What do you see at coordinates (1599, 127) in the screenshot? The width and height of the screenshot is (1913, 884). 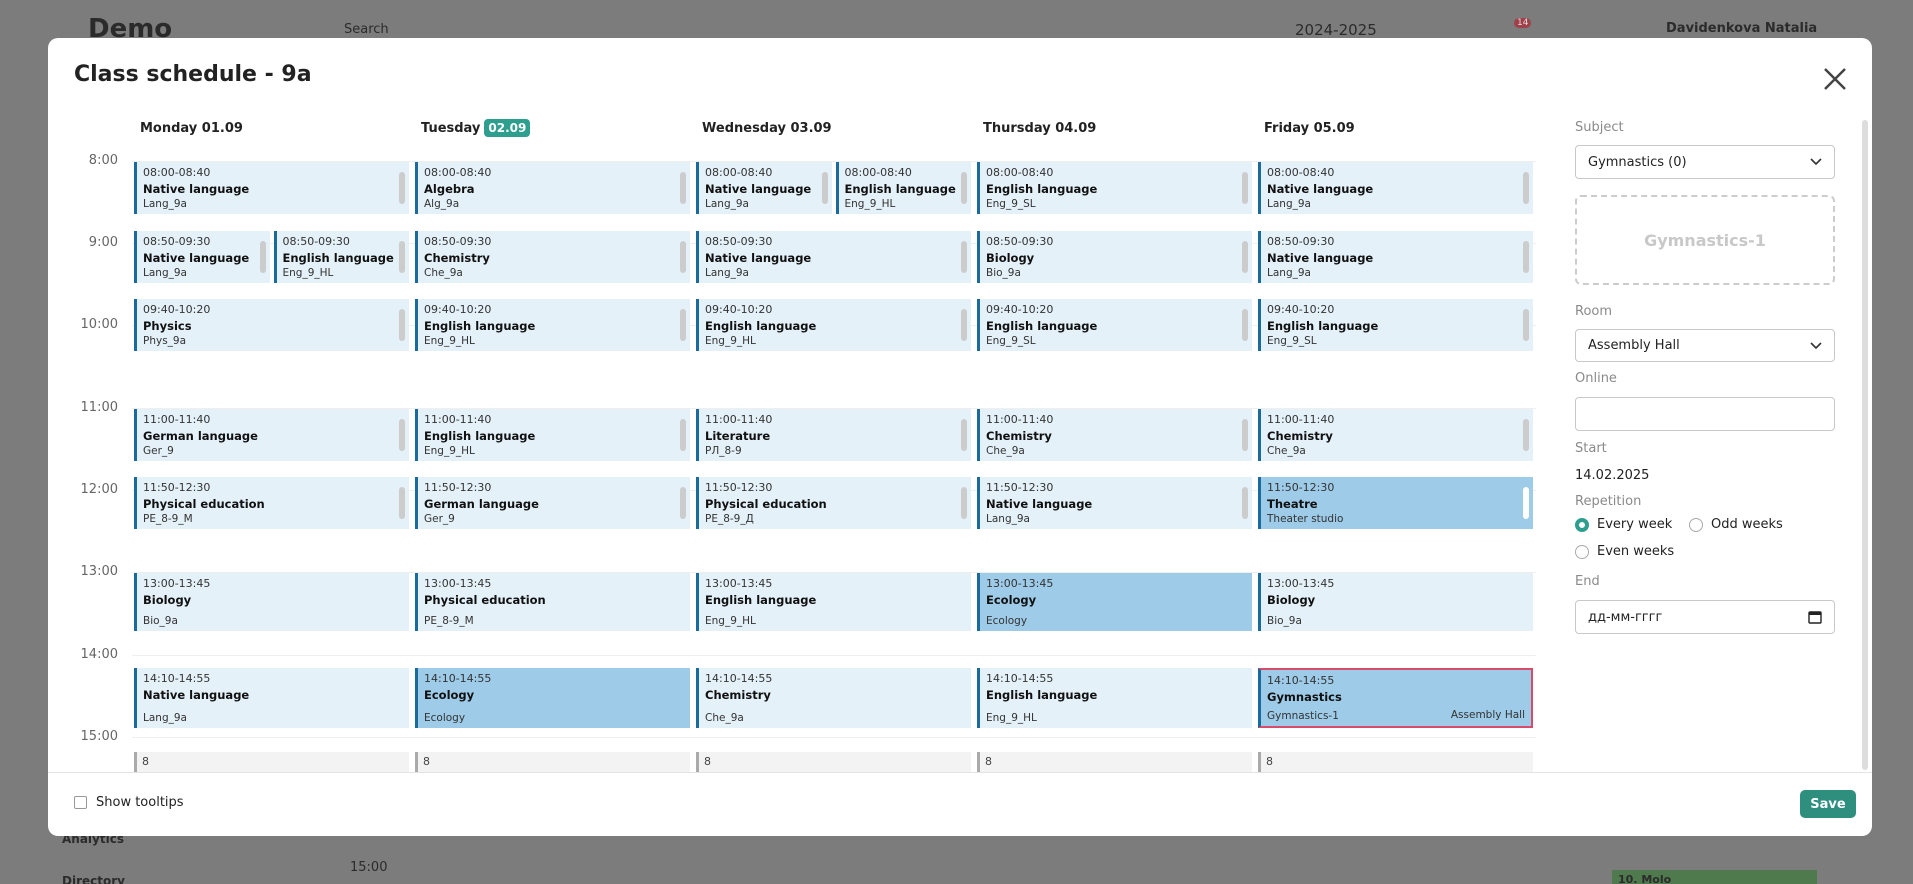 I see `field-label: Subject` at bounding box center [1599, 127].